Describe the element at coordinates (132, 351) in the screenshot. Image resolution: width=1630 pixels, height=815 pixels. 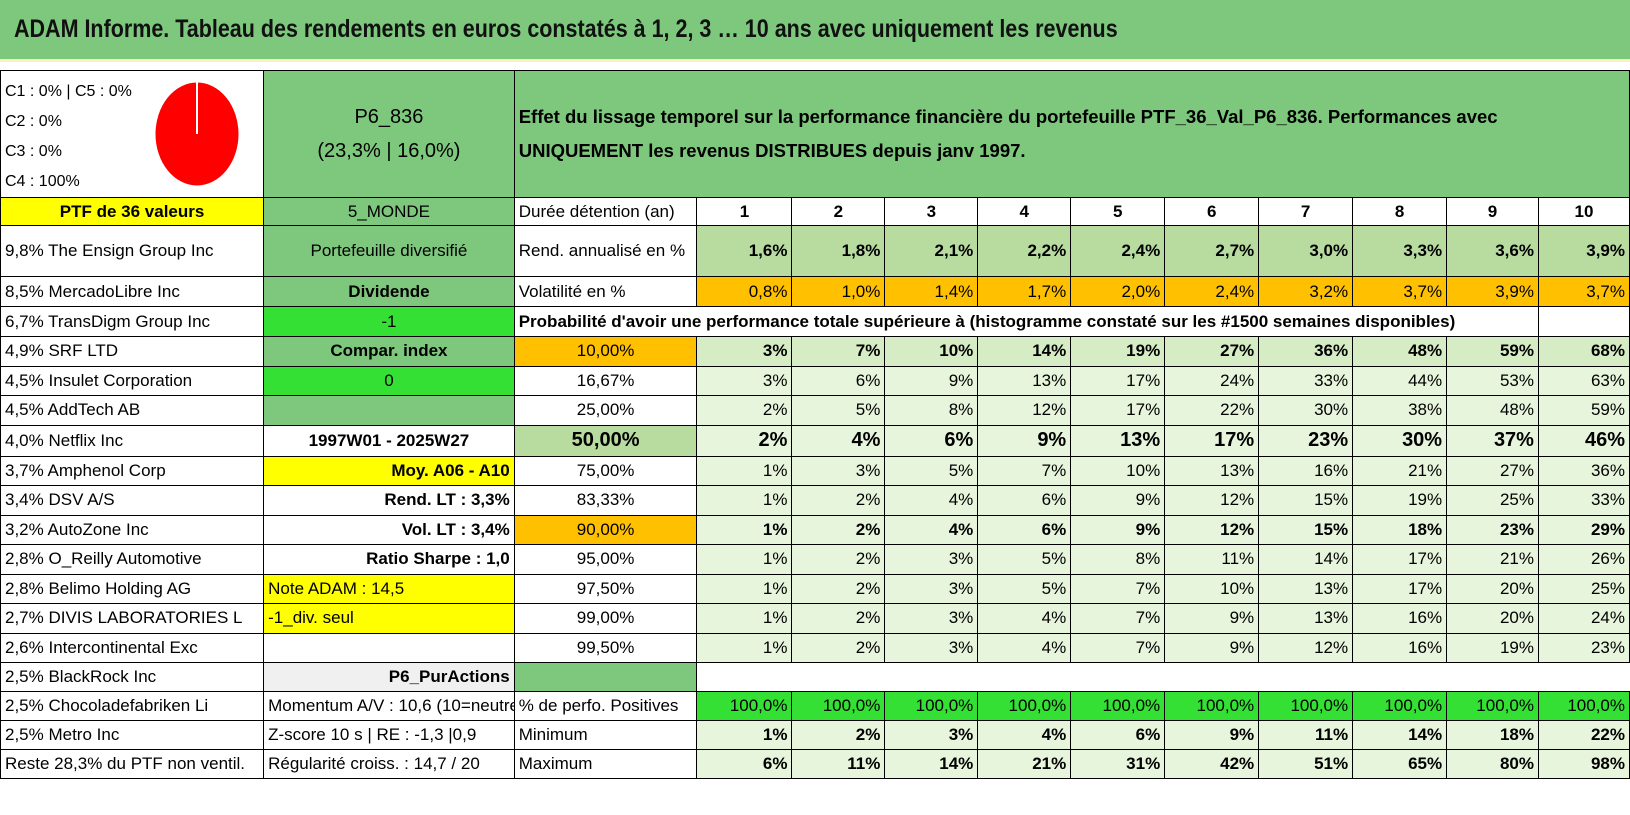
I see `holding-row: 4,9% SRF LTD` at that location.